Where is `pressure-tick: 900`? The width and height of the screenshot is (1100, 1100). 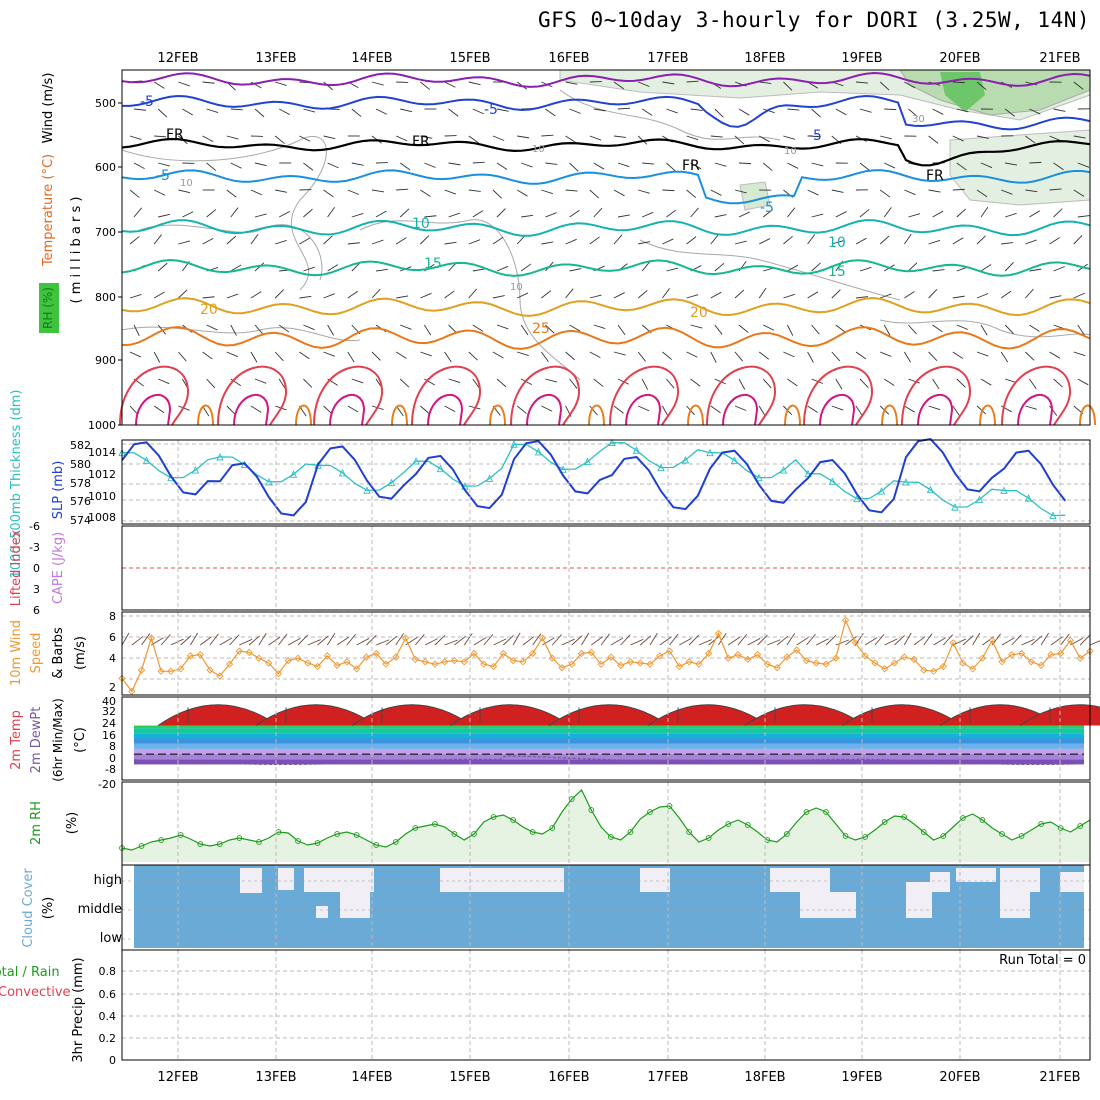 pressure-tick: 900 is located at coordinates (105, 360).